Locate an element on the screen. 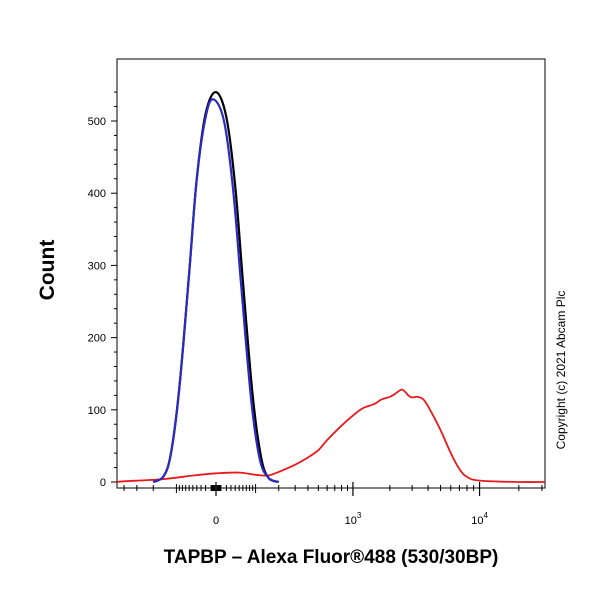  y-axis-ticks: 0 100 200 300 400 500 is located at coordinates (102, 302).